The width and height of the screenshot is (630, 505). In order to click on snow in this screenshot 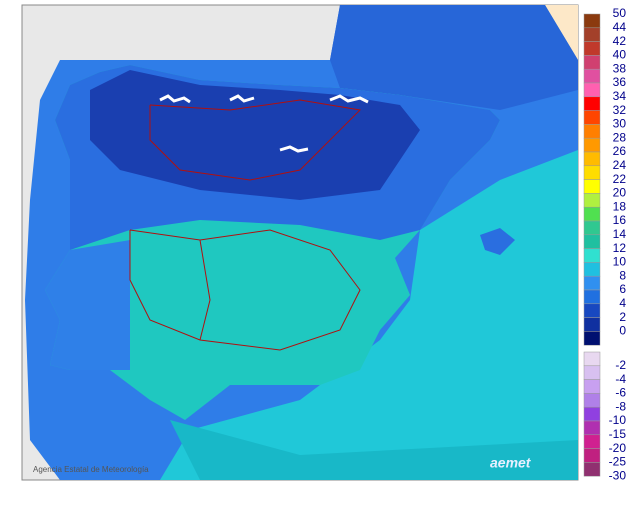, I will do `click(264, 123)`.